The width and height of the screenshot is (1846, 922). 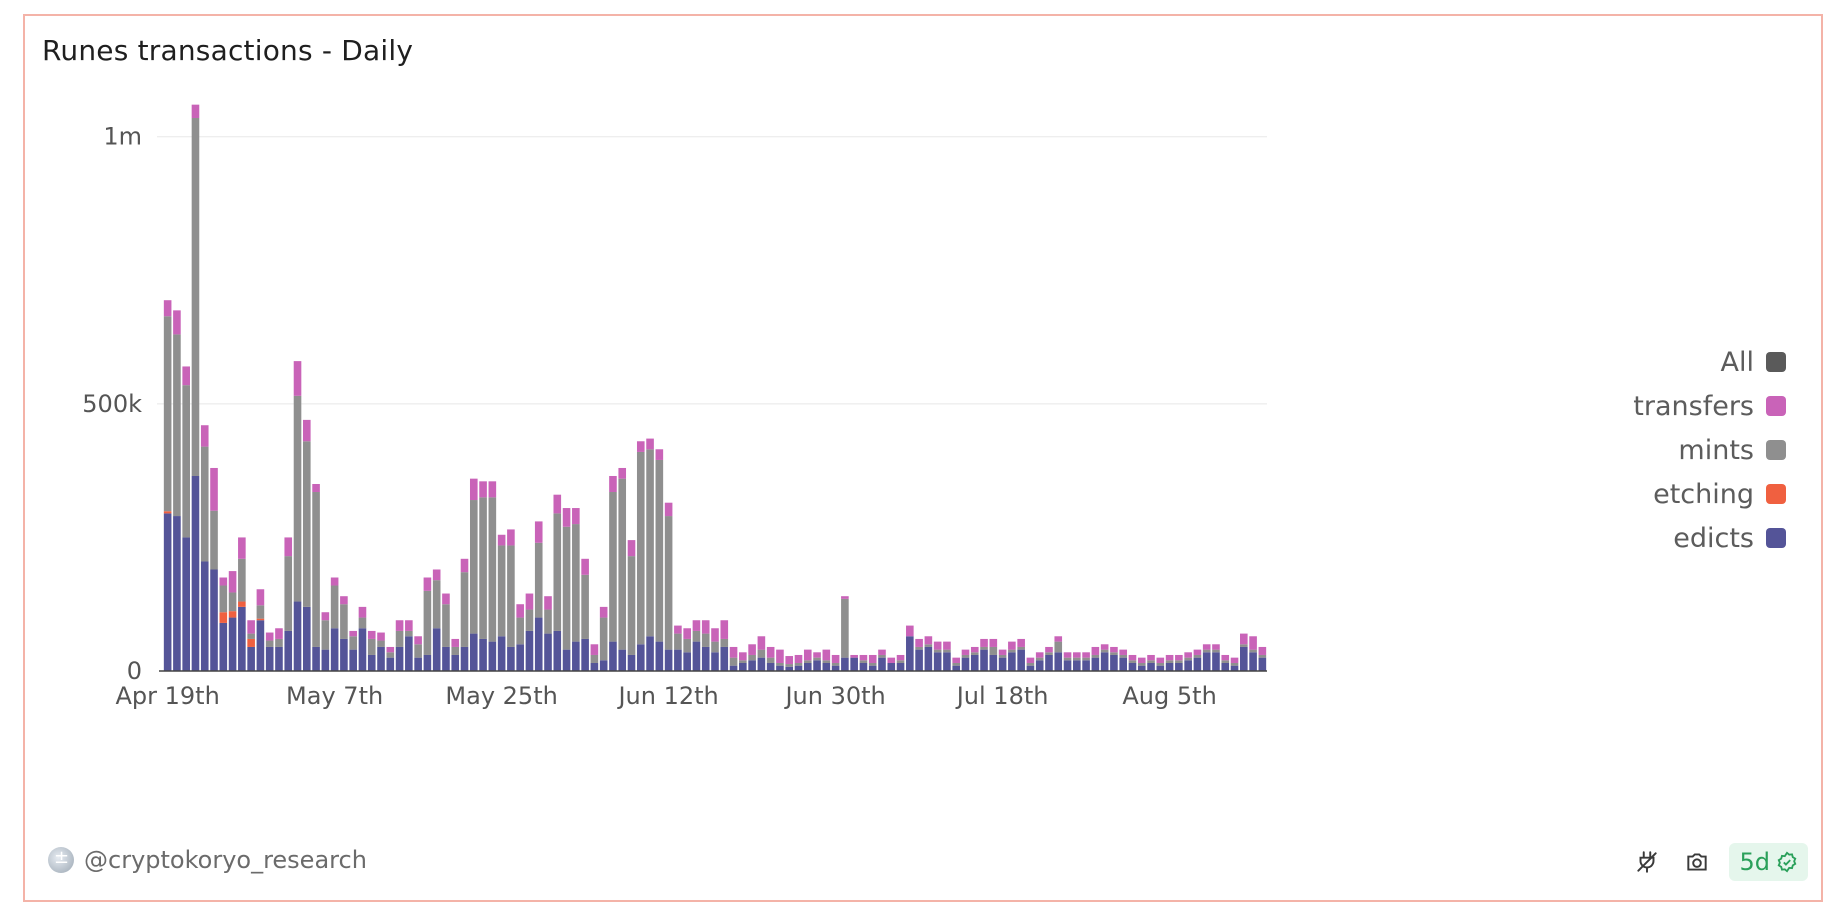 What do you see at coordinates (1713, 538) in the screenshot?
I see `legend-label: edicts` at bounding box center [1713, 538].